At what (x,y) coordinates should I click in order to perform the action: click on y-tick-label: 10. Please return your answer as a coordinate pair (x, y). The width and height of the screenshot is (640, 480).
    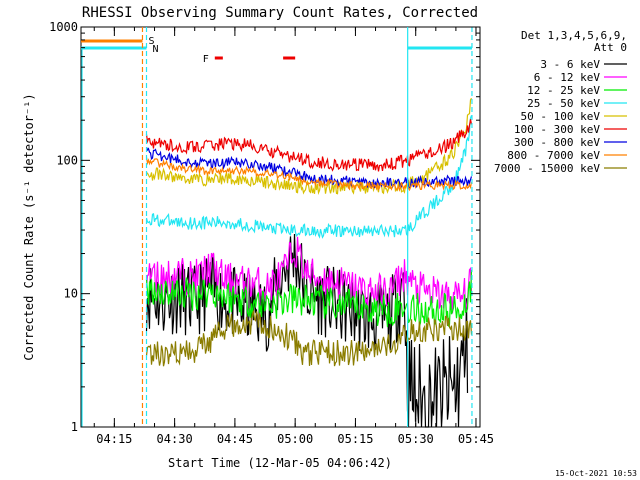
    Looking at the image, I should click on (71, 294).